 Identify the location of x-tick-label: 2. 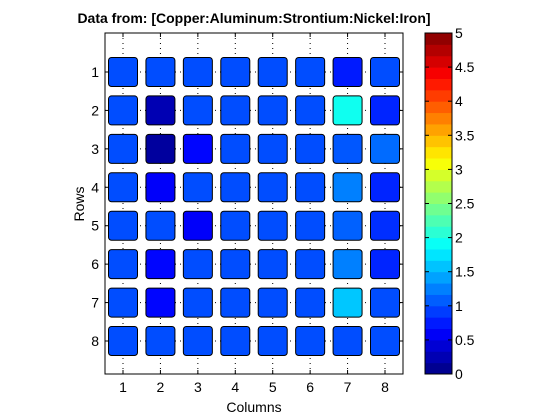
(161, 387).